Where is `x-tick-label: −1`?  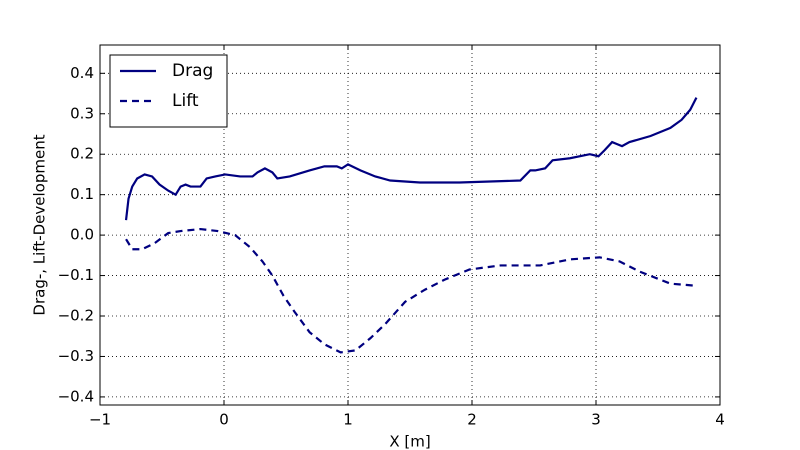 x-tick-label: −1 is located at coordinates (100, 420).